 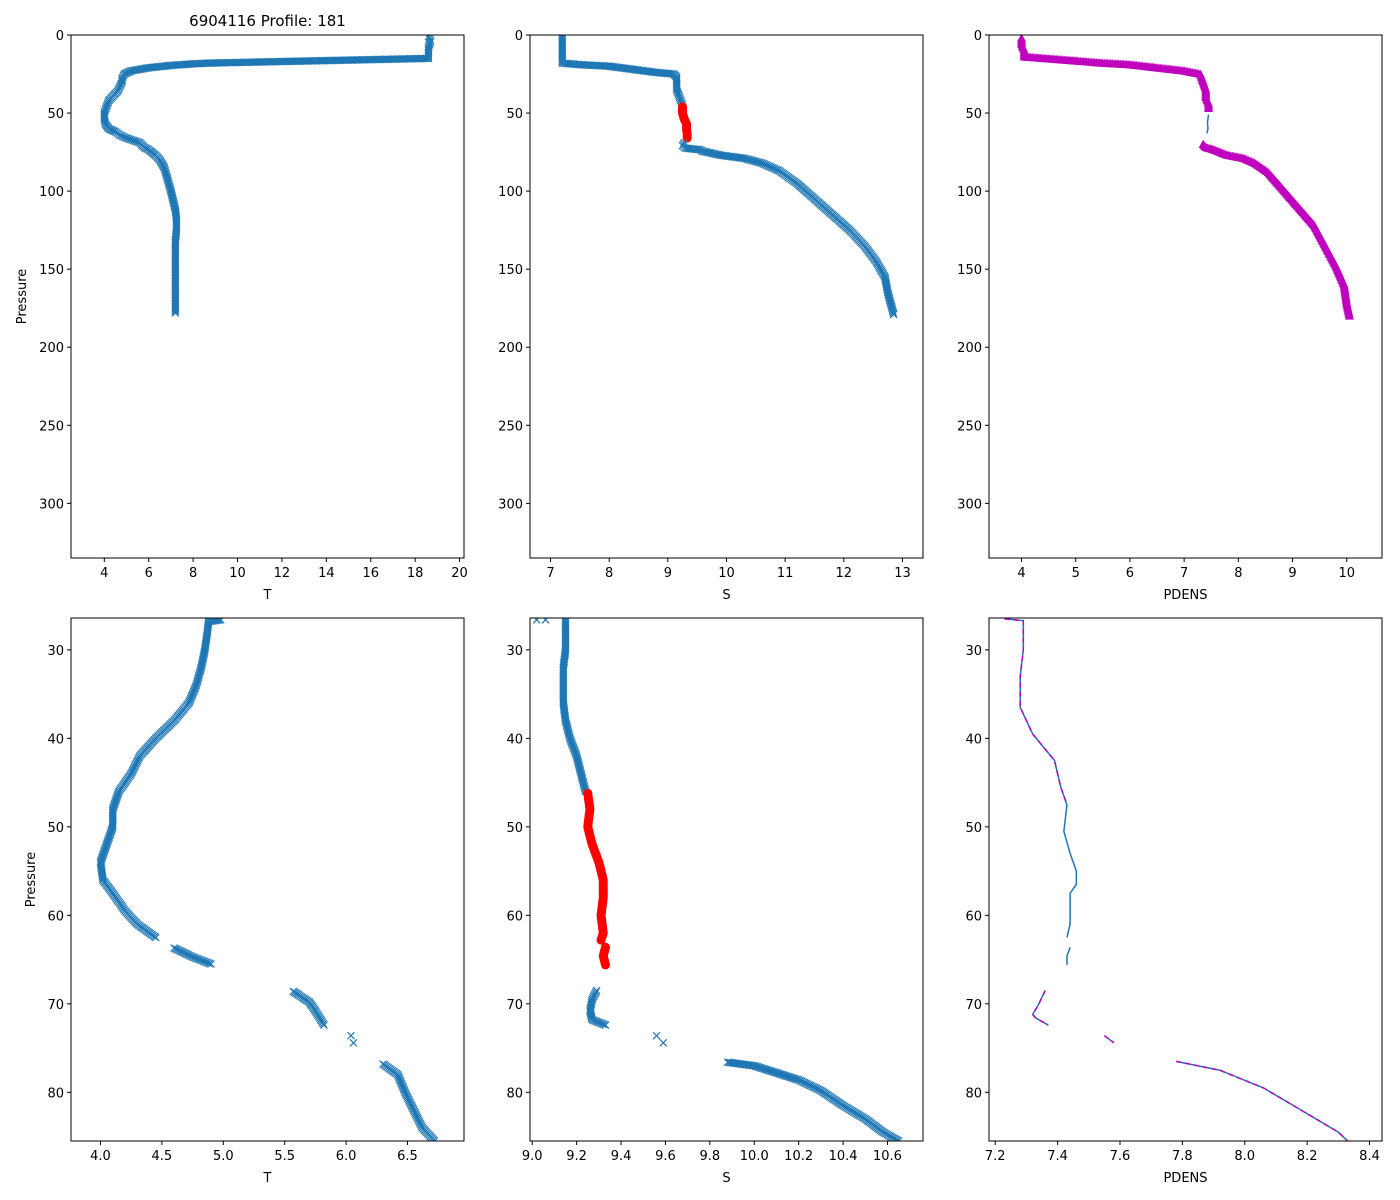 What do you see at coordinates (665, 1156) in the screenshot?
I see `x-tick-label: 9.6` at bounding box center [665, 1156].